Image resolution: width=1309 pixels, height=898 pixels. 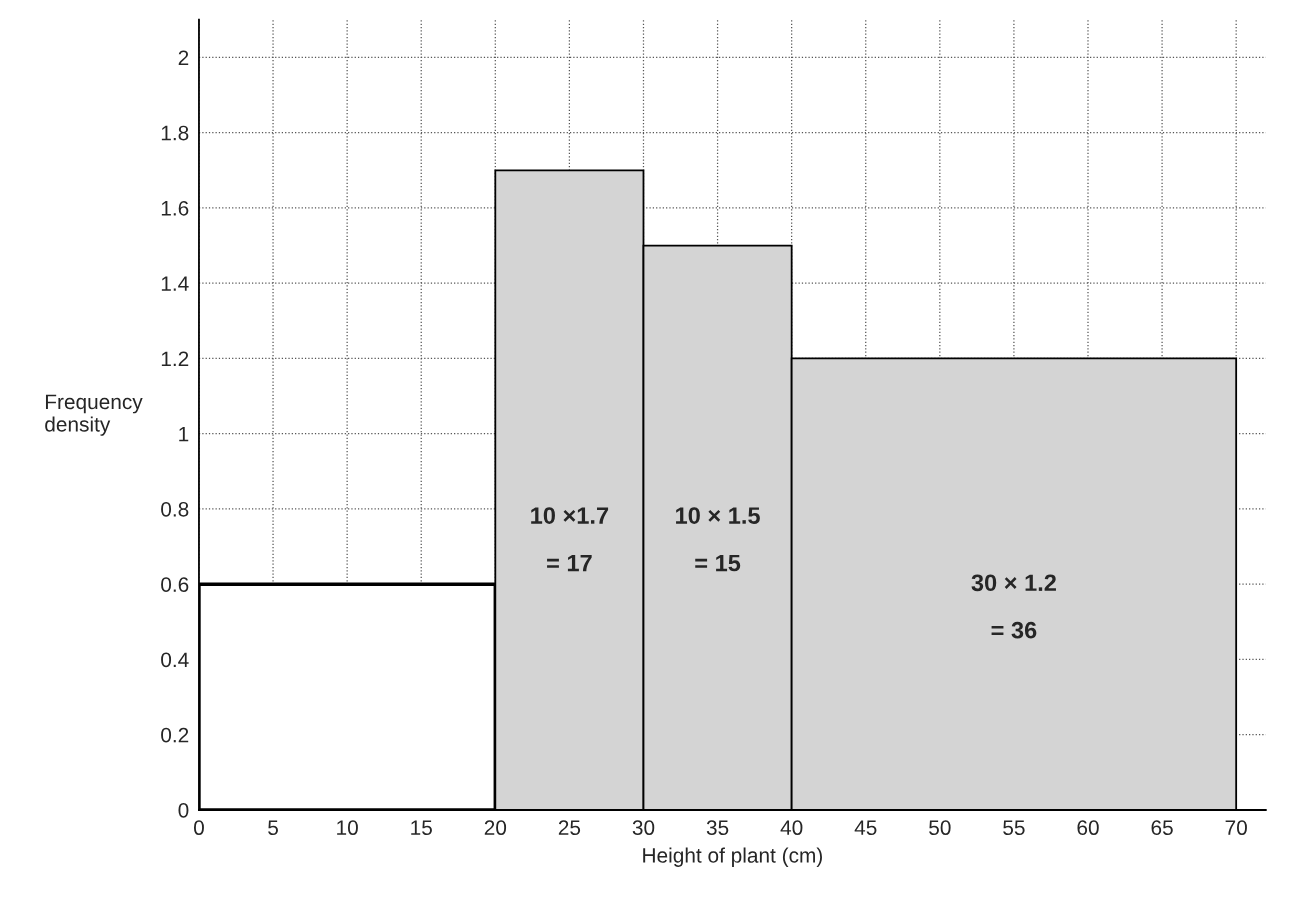 What do you see at coordinates (569, 828) in the screenshot?
I see `x-tick-label: 25` at bounding box center [569, 828].